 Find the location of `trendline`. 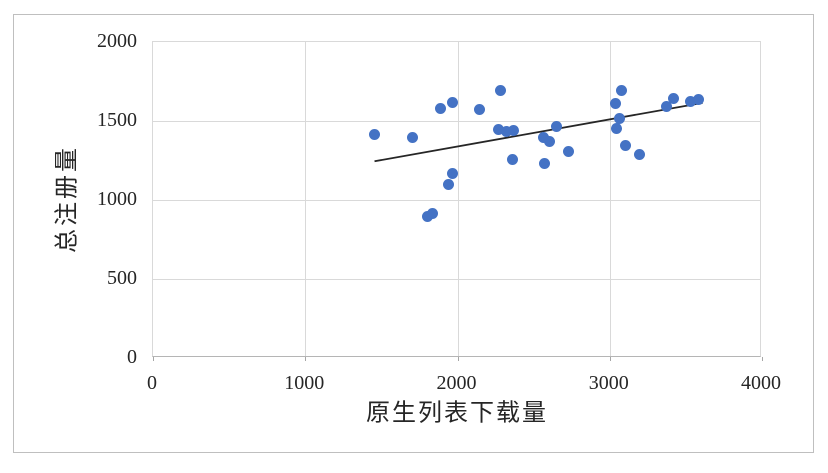

trendline is located at coordinates (538, 132).